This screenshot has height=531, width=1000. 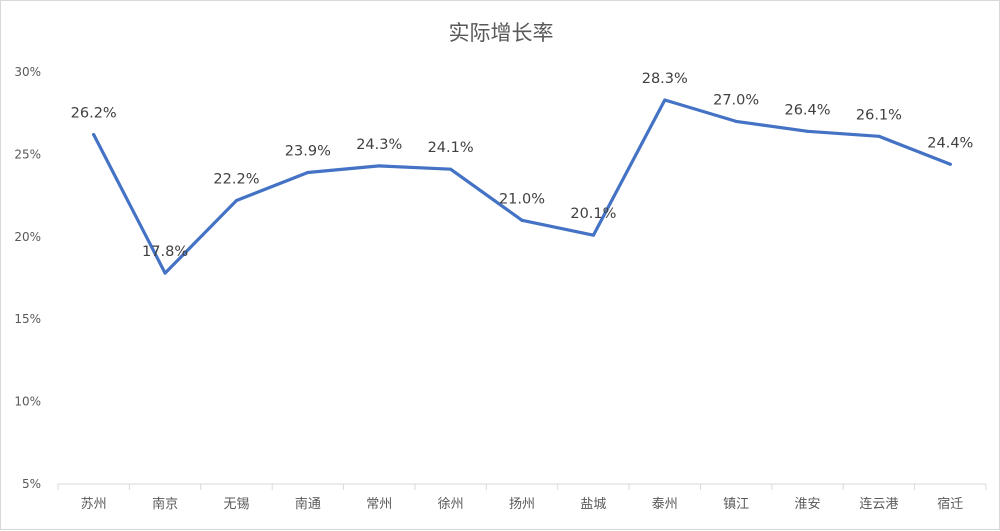 What do you see at coordinates (308, 152) in the screenshot?
I see `data-label: 23.9%` at bounding box center [308, 152].